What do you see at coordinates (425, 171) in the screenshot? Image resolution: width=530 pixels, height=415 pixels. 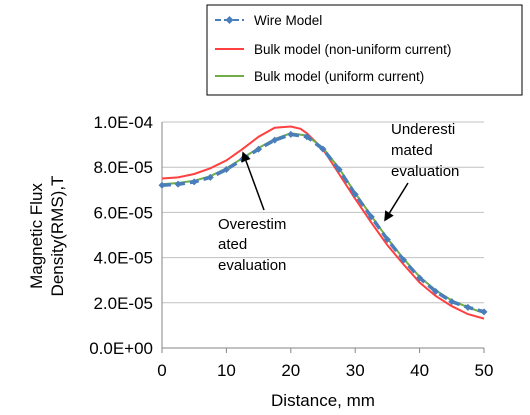 I see `annotation-text-underestimated-3: evaluation` at bounding box center [425, 171].